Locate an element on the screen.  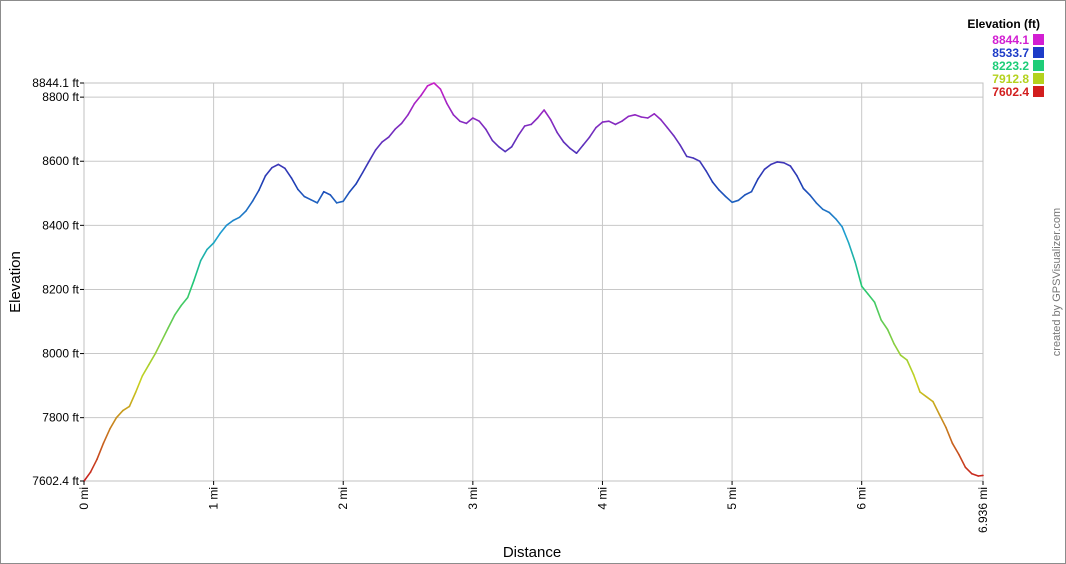
y-tick-label: 8400 ft is located at coordinates (60, 225).